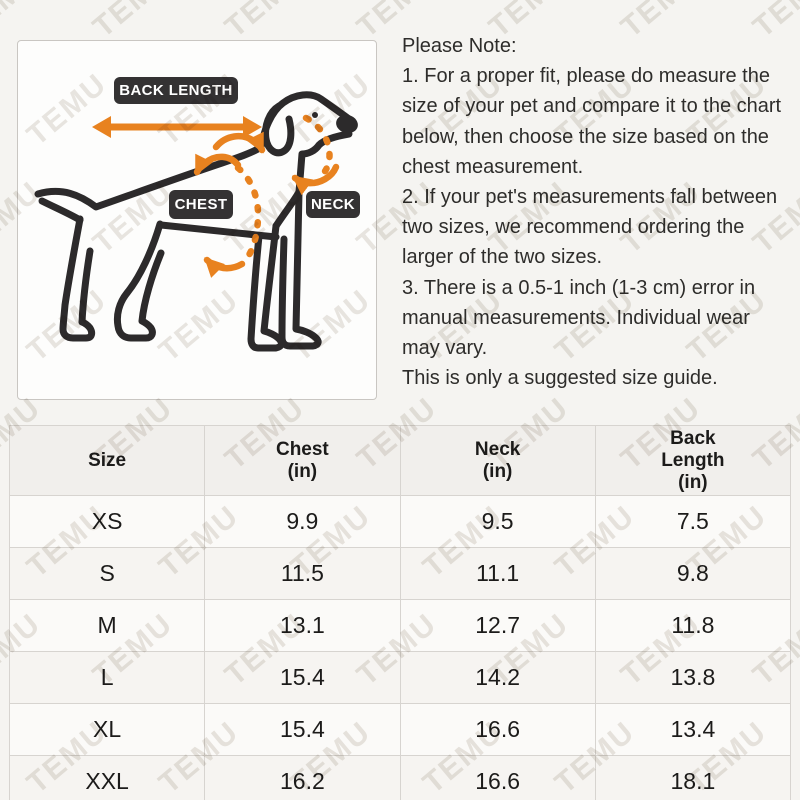 The image size is (800, 800). What do you see at coordinates (302, 777) in the screenshot?
I see `chest-cell: 16.2` at bounding box center [302, 777].